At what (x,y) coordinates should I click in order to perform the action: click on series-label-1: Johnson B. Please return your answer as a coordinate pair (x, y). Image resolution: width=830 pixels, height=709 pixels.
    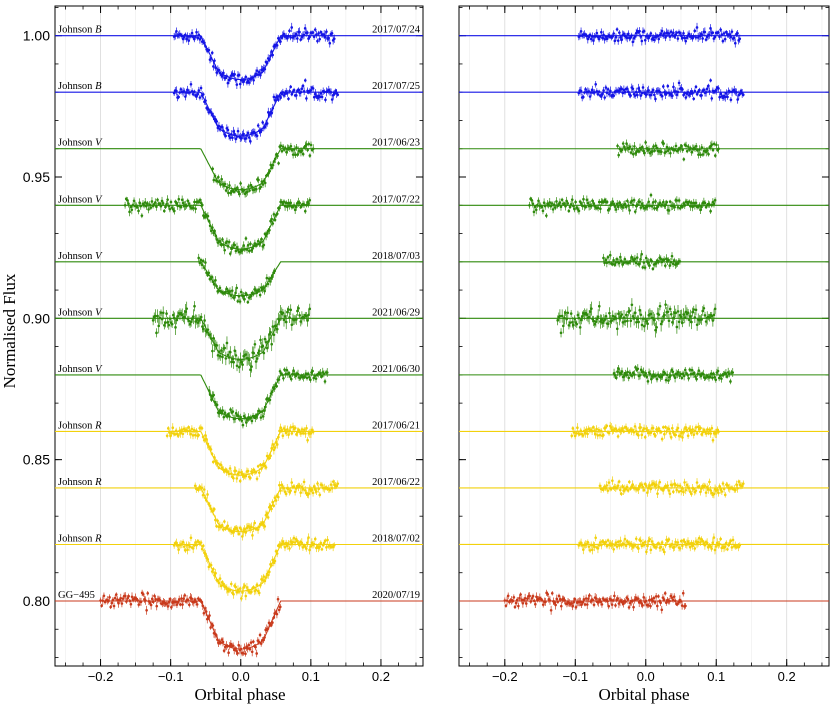
    Looking at the image, I should click on (80, 86).